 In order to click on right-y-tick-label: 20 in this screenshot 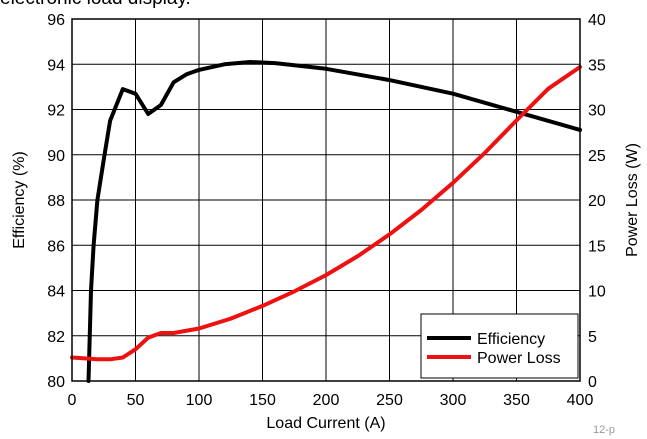, I will do `click(597, 201)`.